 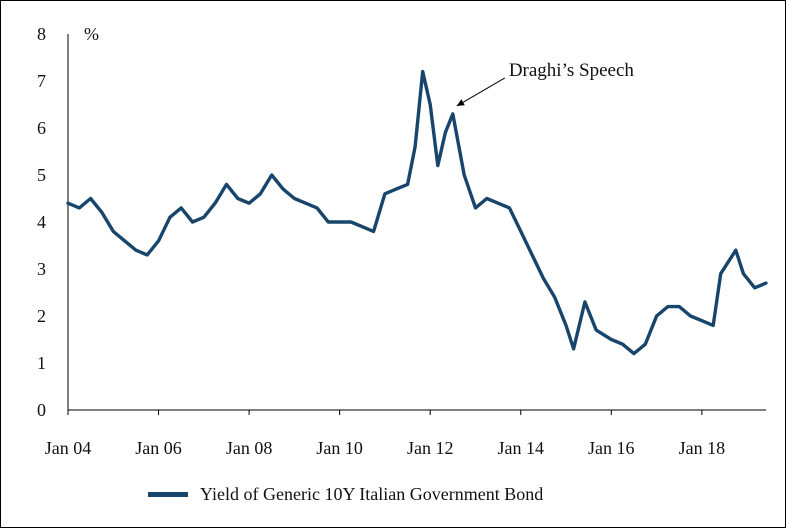 I want to click on y-tick-label: 8, so click(x=41, y=34).